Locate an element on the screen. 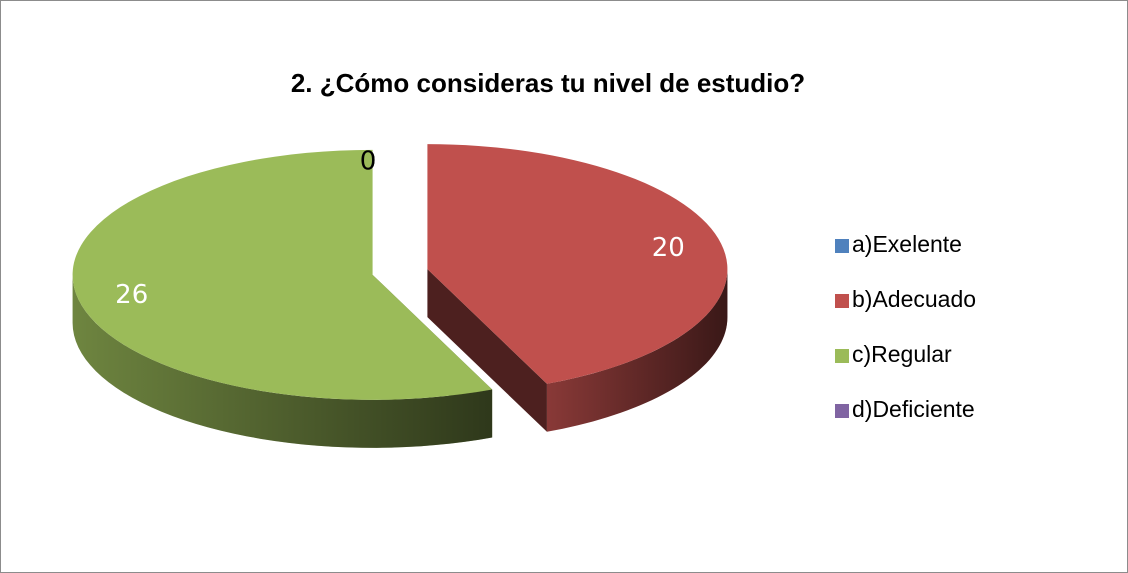  chart-title: 2. ¿Cómo consideras tu nivel de estudio? is located at coordinates (548, 83).